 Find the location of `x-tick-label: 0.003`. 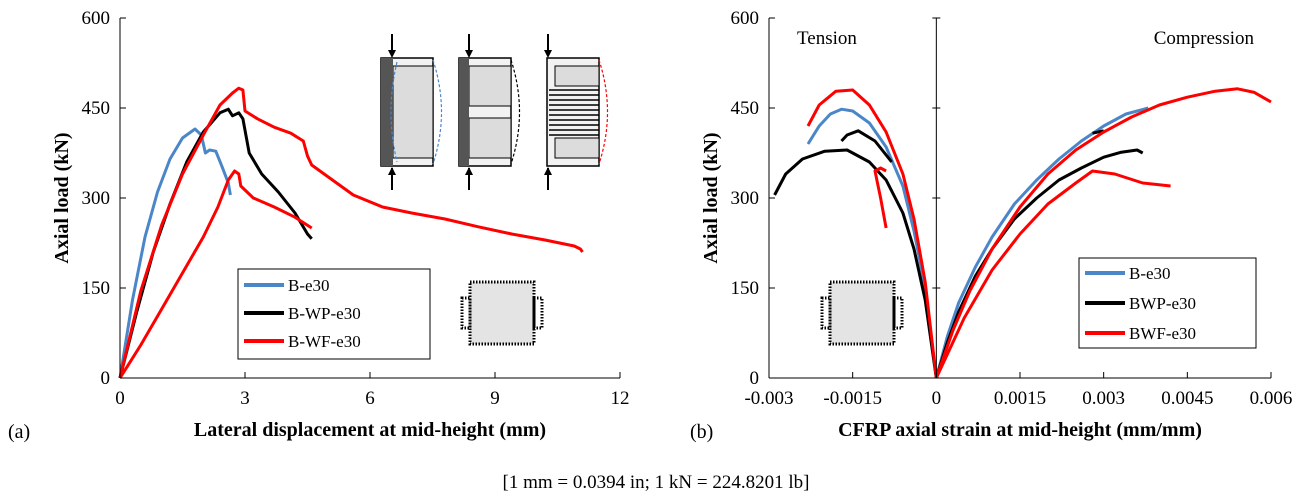

x-tick-label: 0.003 is located at coordinates (1103, 398).